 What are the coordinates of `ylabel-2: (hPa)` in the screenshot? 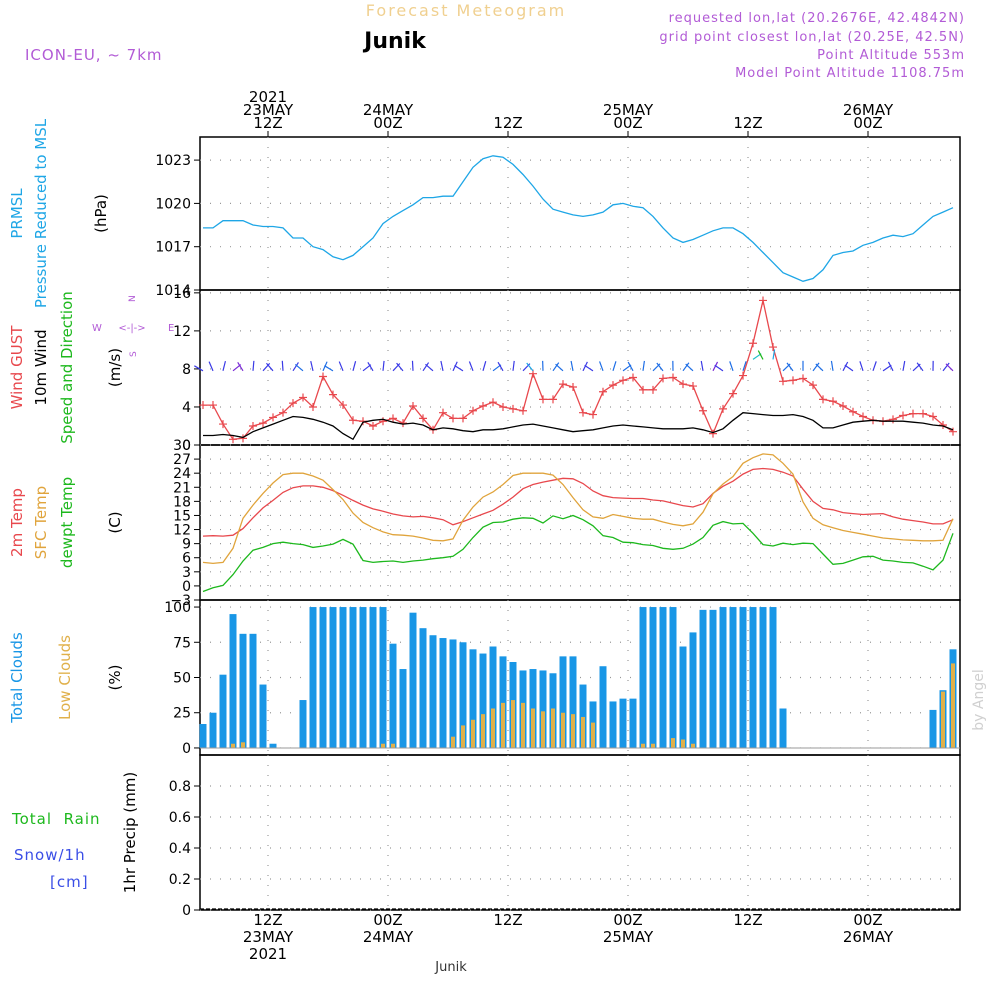 It's located at (101, 213).